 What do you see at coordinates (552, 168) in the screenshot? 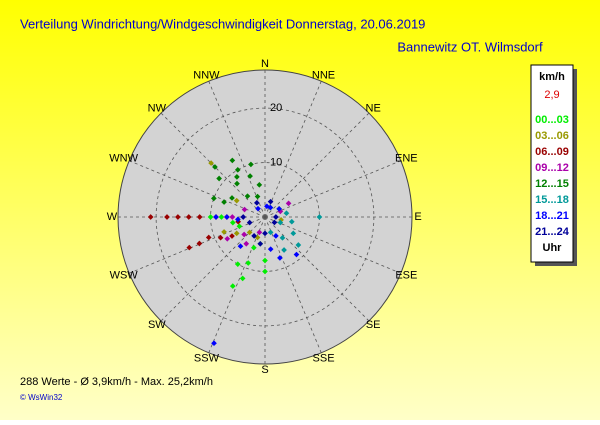
I see `legend-entry: 09...12` at bounding box center [552, 168].